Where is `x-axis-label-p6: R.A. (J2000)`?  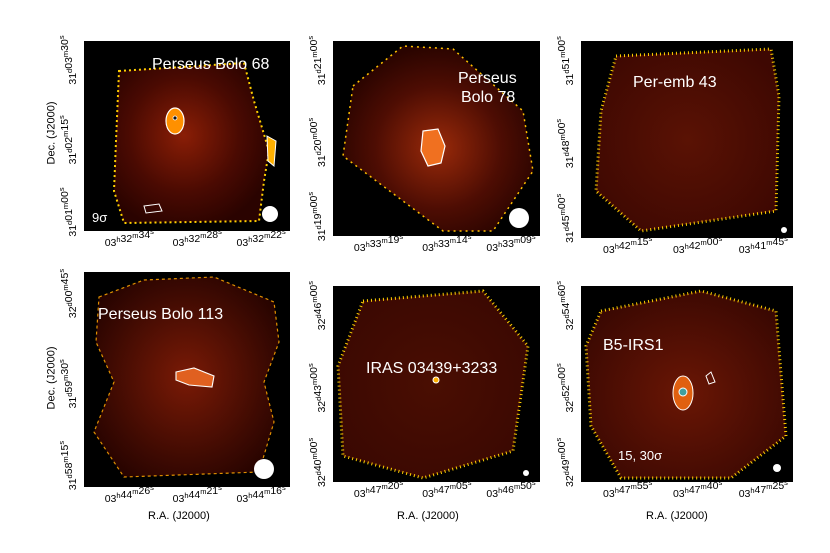
x-axis-label-p6: R.A. (J2000) is located at coordinates (677, 516).